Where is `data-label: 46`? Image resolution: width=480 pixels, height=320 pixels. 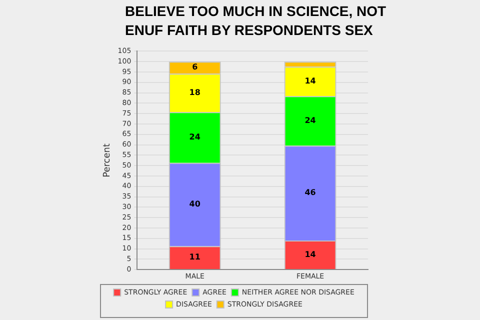 data-label: 46 is located at coordinates (310, 193).